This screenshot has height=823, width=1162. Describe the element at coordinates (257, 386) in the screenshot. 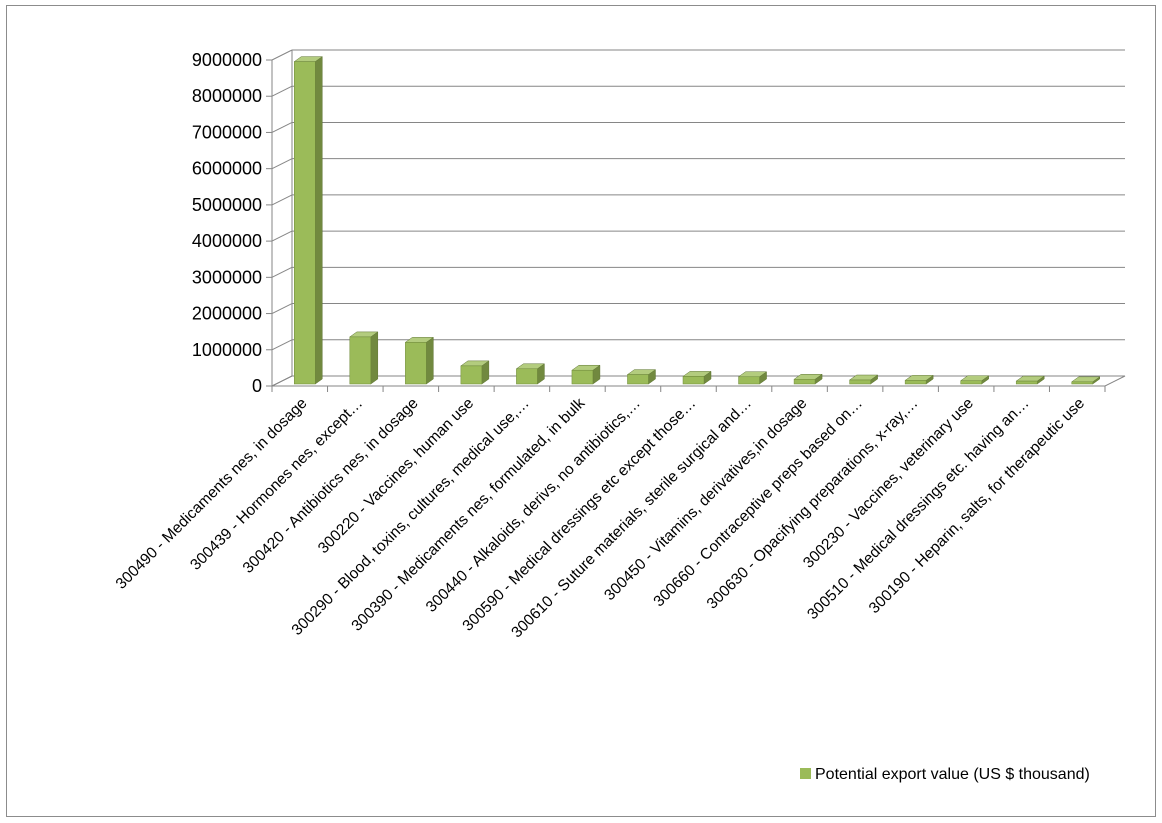

I see `y-tick-label: 0` at that location.